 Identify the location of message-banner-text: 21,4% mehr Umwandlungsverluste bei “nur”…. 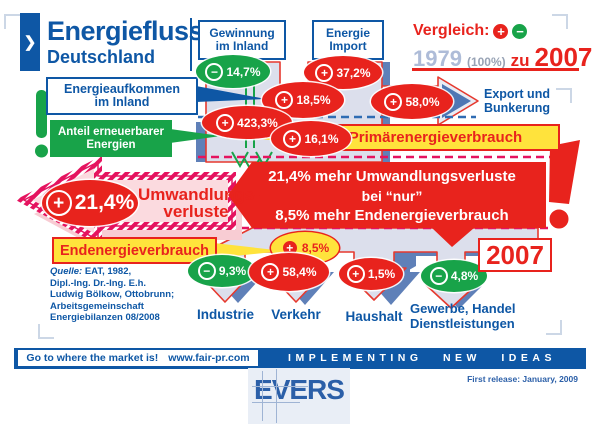
(392, 196).